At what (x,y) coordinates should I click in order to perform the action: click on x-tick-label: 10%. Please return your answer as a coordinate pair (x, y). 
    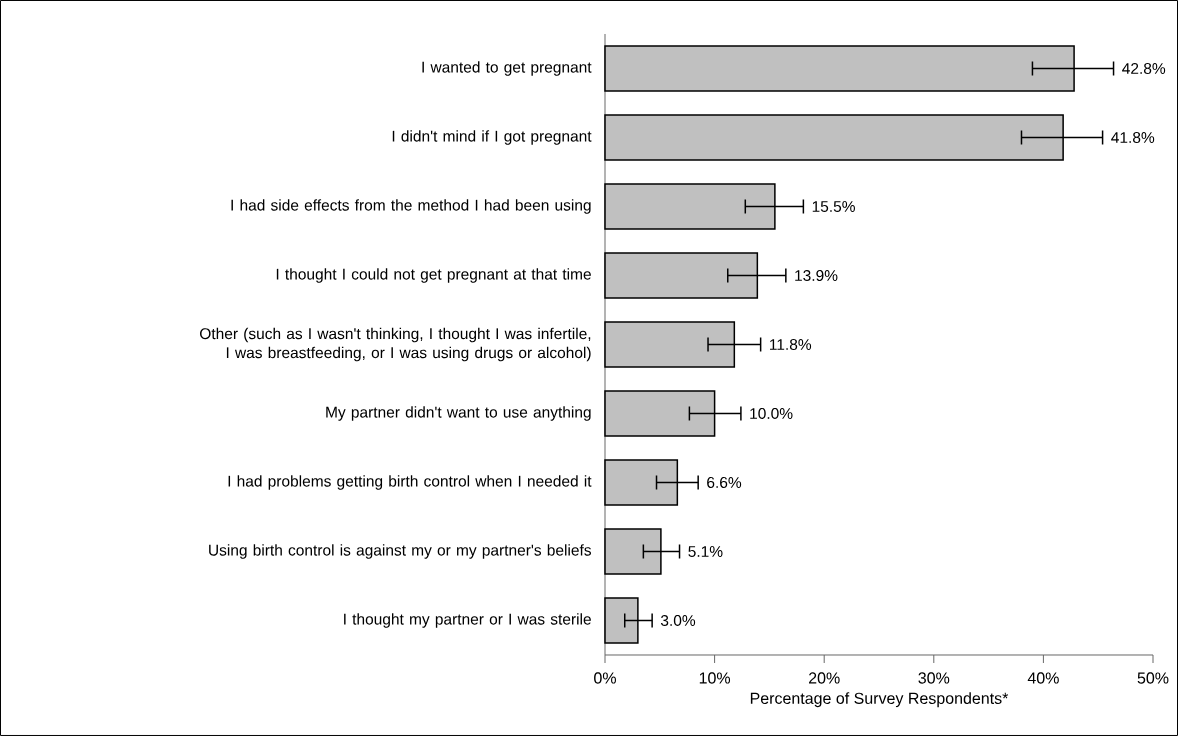
    Looking at the image, I should click on (715, 678).